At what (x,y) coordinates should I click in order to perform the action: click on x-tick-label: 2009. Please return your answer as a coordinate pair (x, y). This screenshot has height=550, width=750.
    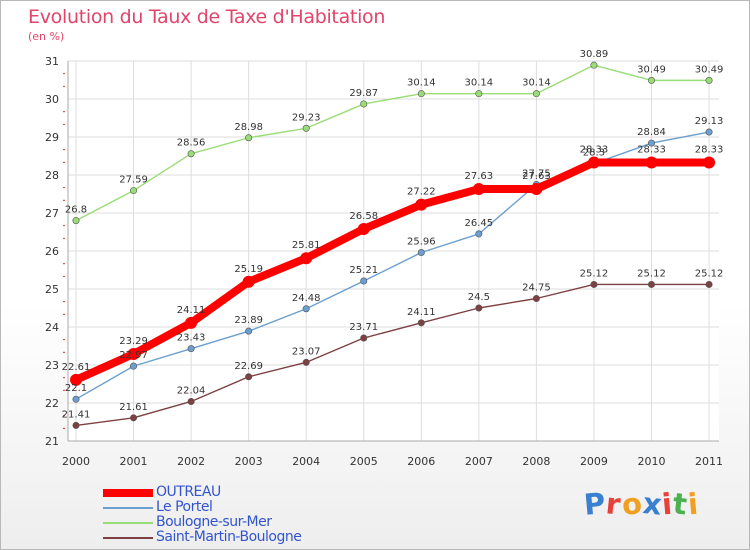
    Looking at the image, I should click on (594, 461).